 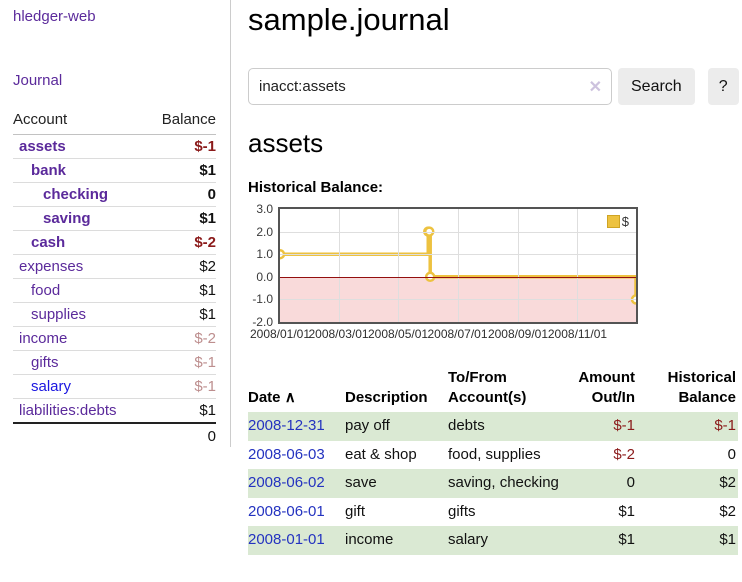 I want to click on account-row: cash $-2, so click(x=114, y=242).